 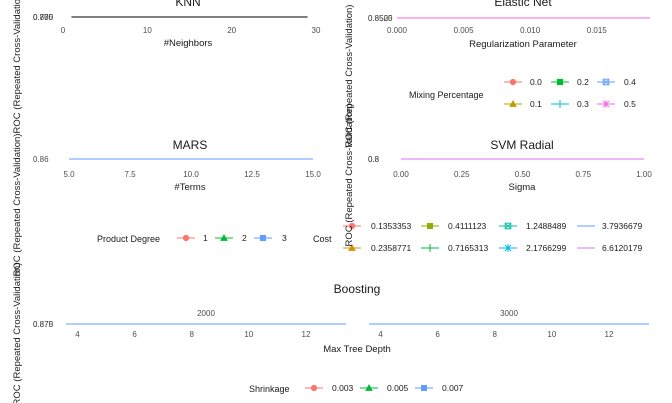 What do you see at coordinates (316, 30) in the screenshot?
I see `knn-x-tick: 30` at bounding box center [316, 30].